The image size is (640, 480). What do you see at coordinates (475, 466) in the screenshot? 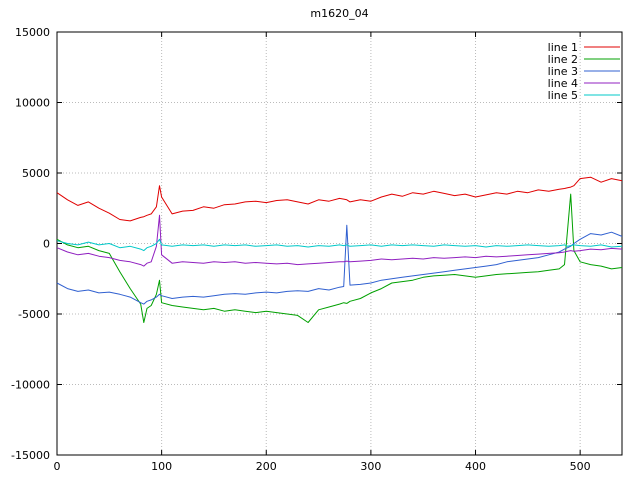
I see `x-axis-tick-label: 400` at bounding box center [475, 466].